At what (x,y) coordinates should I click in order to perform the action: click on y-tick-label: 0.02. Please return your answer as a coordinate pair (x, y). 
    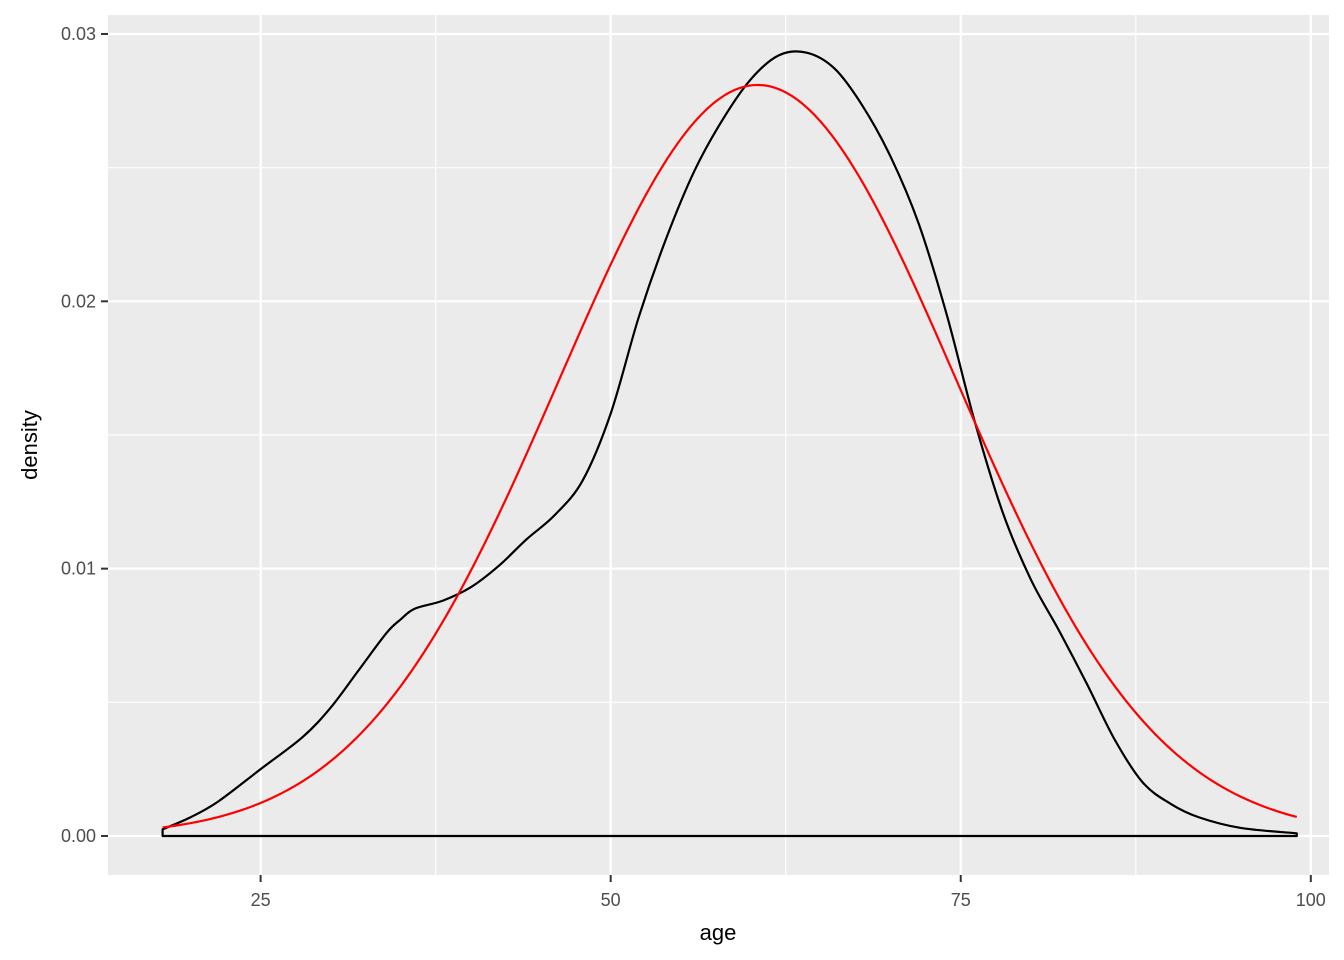
    Looking at the image, I should click on (78, 301).